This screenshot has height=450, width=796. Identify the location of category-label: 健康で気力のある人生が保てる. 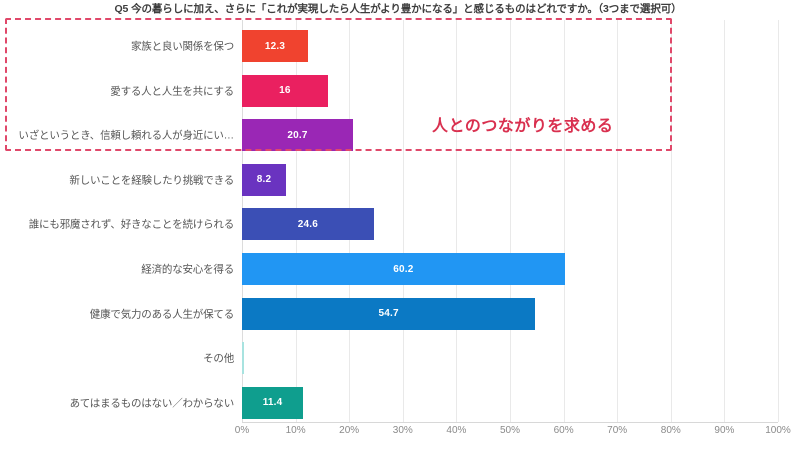
(161, 314).